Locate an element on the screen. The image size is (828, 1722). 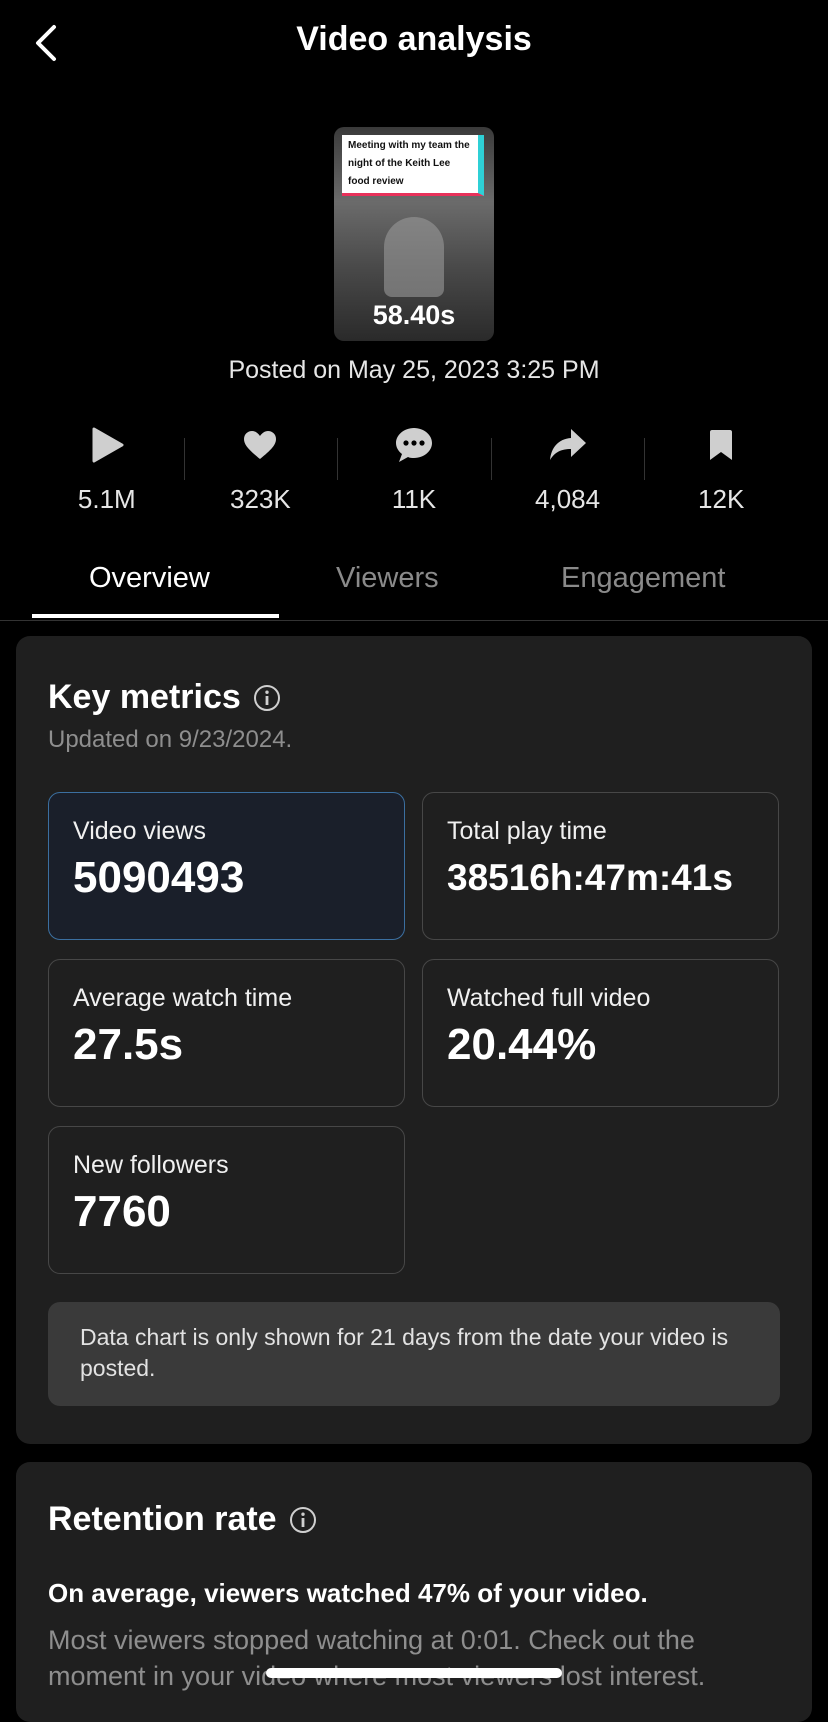
metric-video-views: Video views 5090493 is located at coordinates (226, 866).